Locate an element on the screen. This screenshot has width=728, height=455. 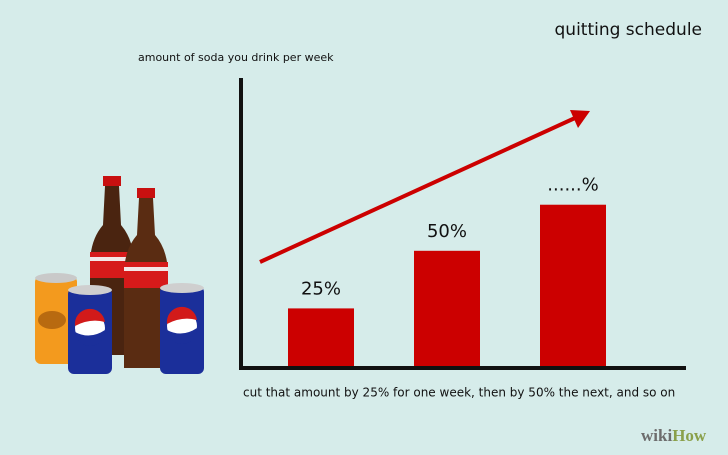
data-label: ......% is located at coordinates (572, 185).